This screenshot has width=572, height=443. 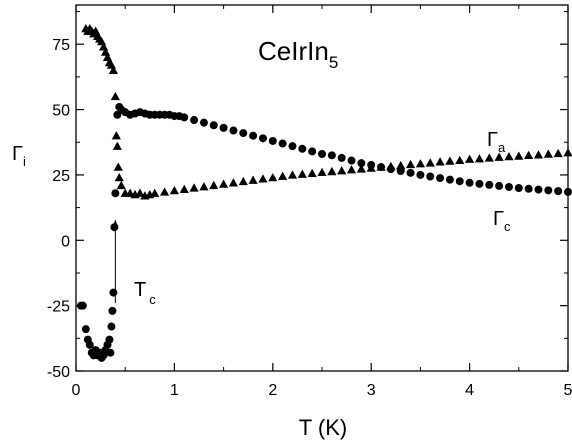 What do you see at coordinates (58, 307) in the screenshot?
I see `y-tick-label: -25` at bounding box center [58, 307].